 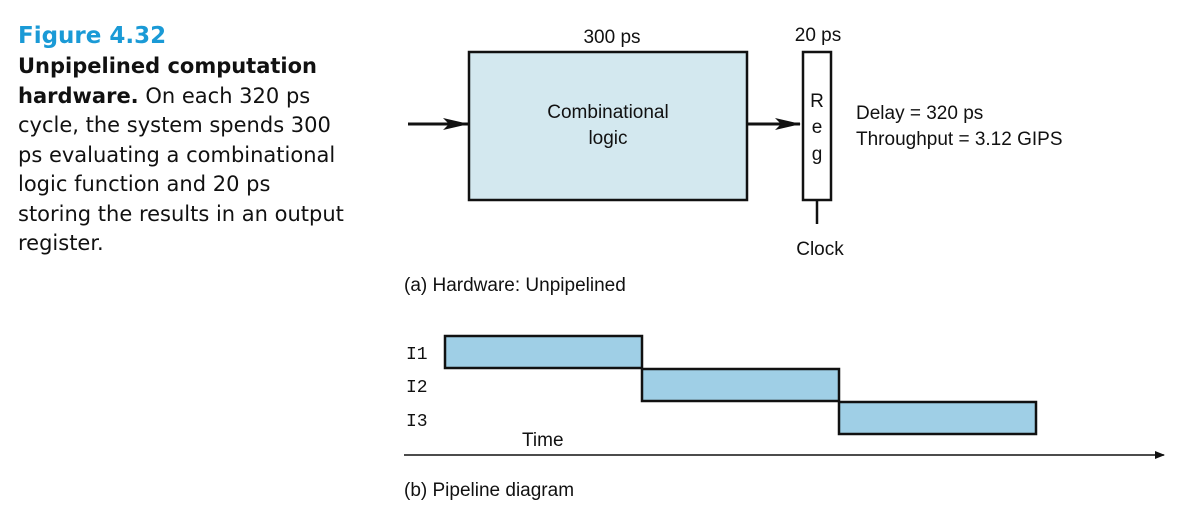 What do you see at coordinates (515, 285) in the screenshot?
I see `hardware-panel-label: (a) Hardware: Unpipelined` at bounding box center [515, 285].